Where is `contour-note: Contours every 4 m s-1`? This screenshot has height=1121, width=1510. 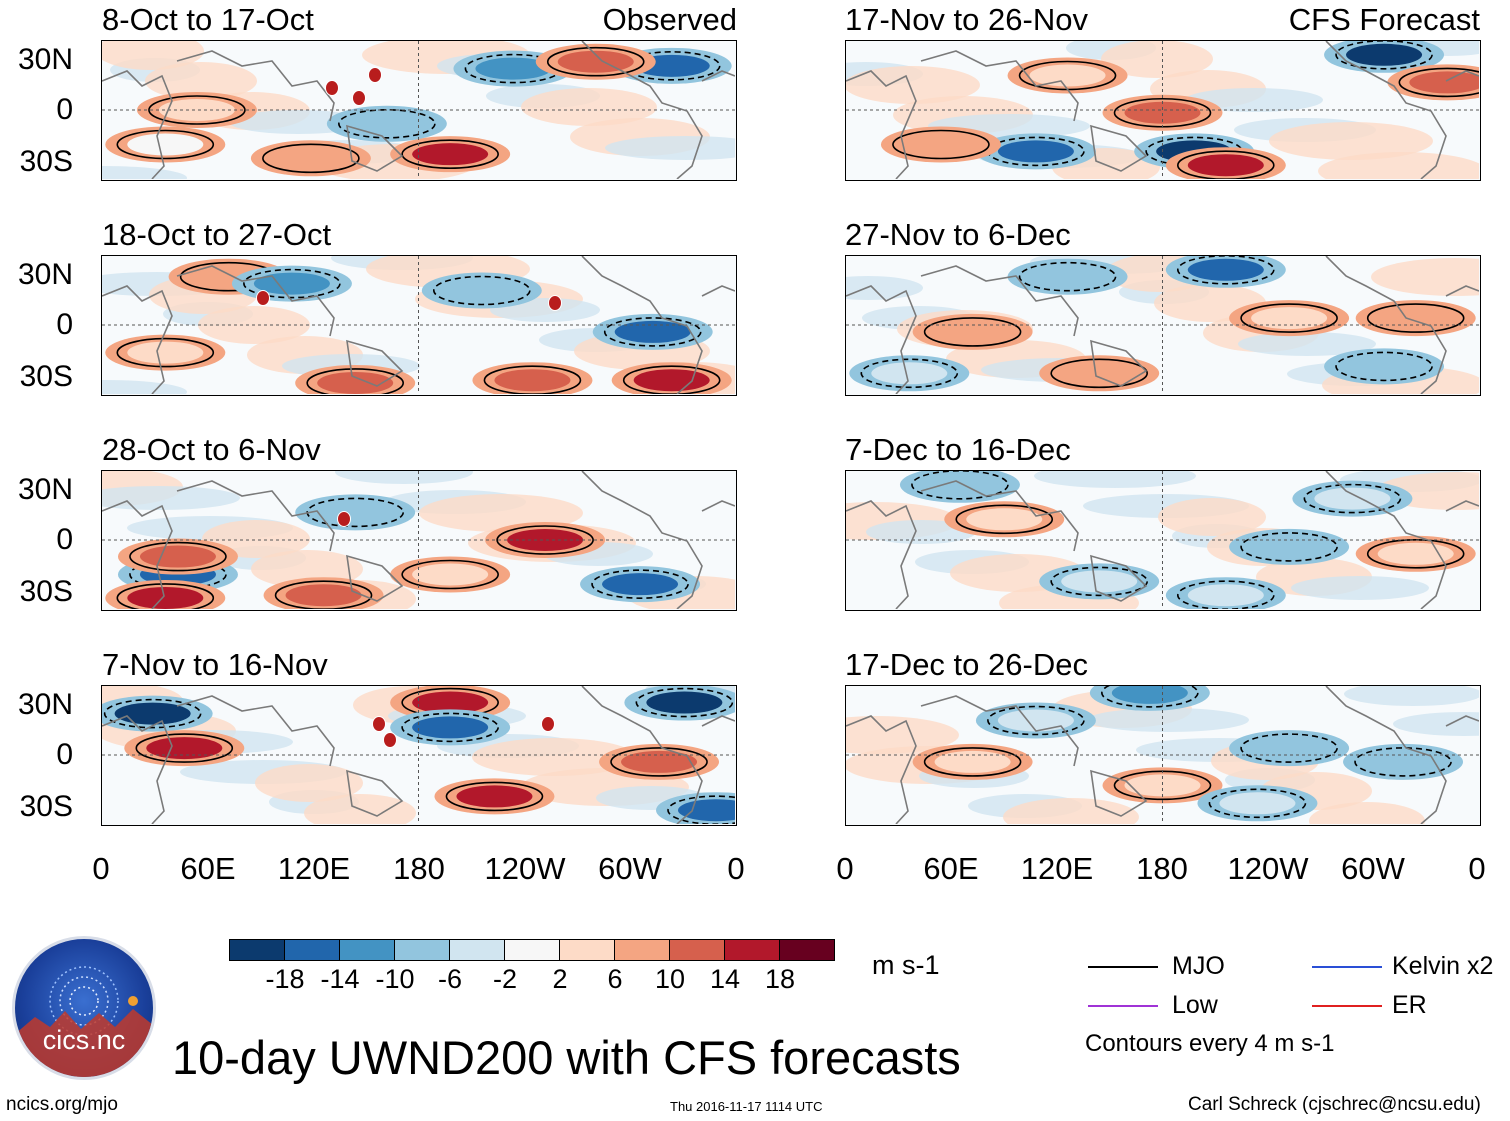 contour-note: Contours every 4 m s-1 is located at coordinates (1210, 1043).